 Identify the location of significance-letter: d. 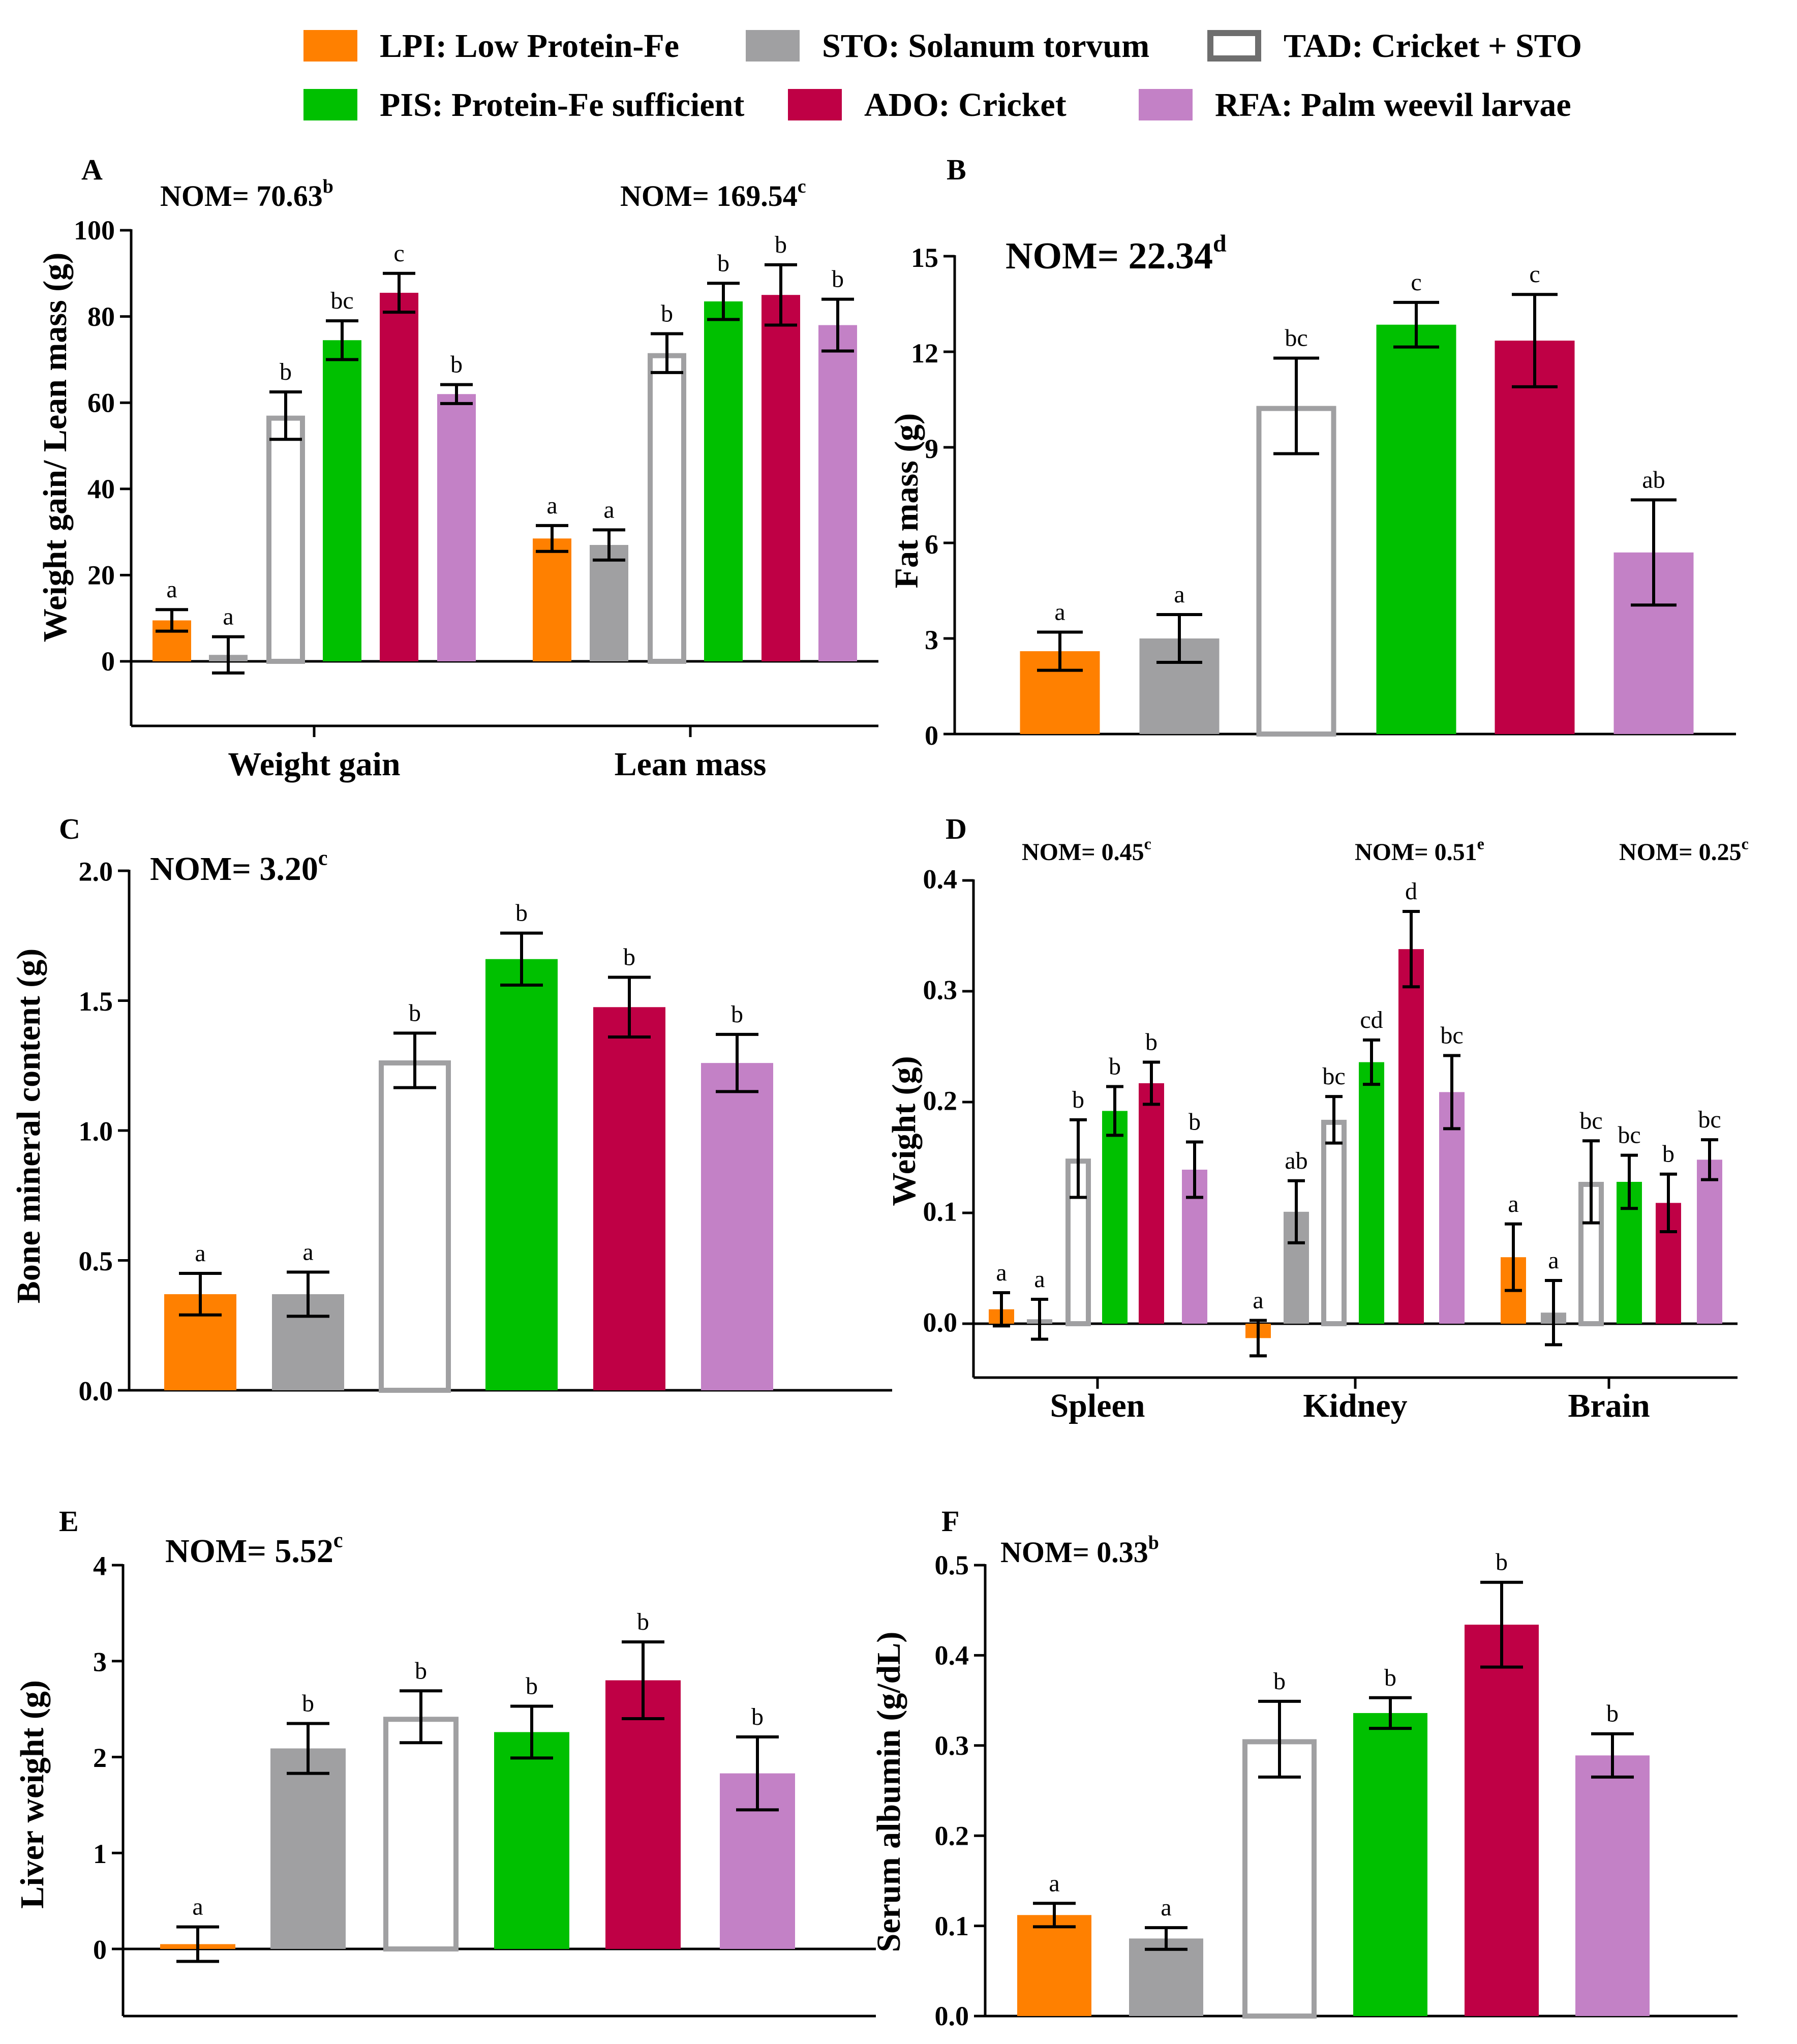
(1411, 892).